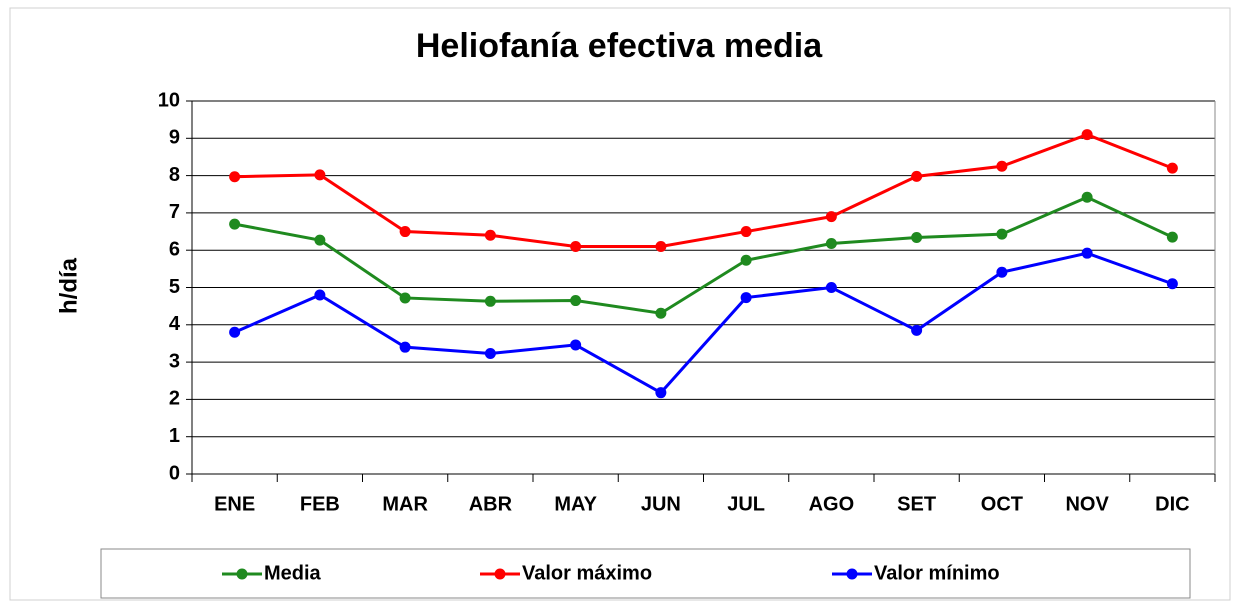  What do you see at coordinates (174, 473) in the screenshot?
I see `y-tick-label: 0` at bounding box center [174, 473].